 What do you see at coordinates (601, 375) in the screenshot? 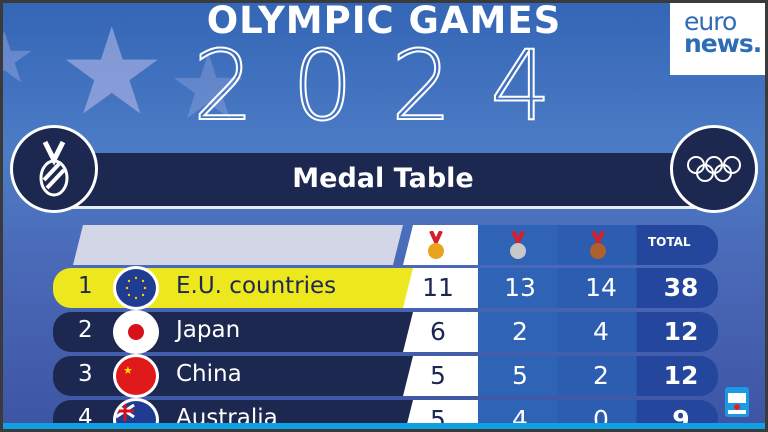
I see `bronze-count: 2` at bounding box center [601, 375].